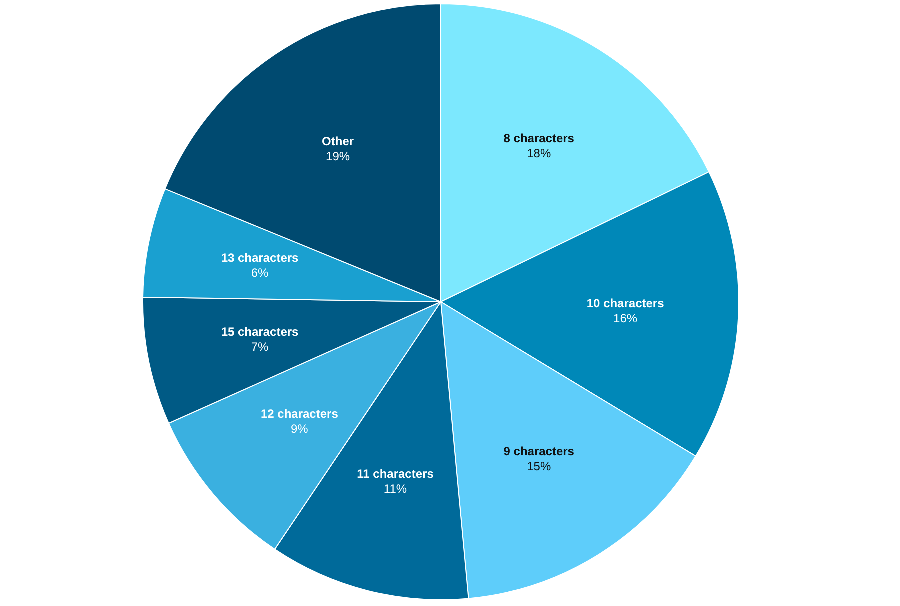 The image size is (900, 606). Describe the element at coordinates (396, 489) in the screenshot. I see `data-label: 11%` at that location.